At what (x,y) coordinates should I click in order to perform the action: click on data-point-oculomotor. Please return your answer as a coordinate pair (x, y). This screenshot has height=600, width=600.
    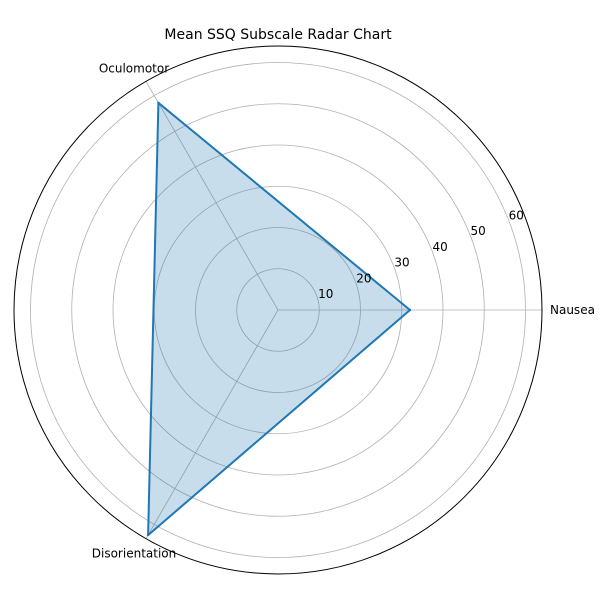
    Looking at the image, I should click on (158, 103).